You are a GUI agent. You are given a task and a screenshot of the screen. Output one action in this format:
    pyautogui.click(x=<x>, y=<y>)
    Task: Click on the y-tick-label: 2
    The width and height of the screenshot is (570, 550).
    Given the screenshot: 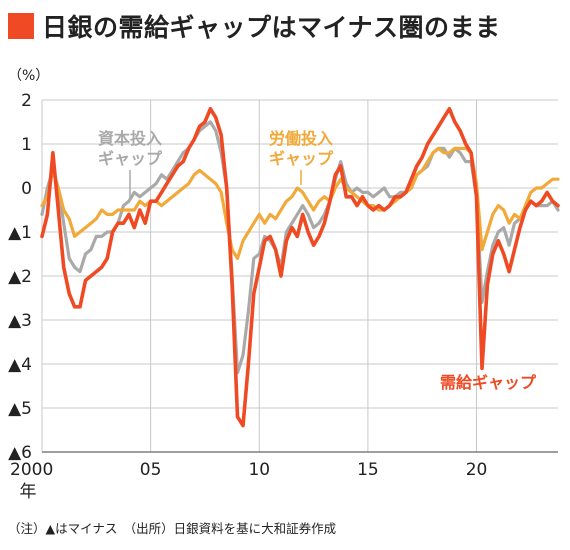 What is the action you would take?
    pyautogui.click(x=26, y=101)
    